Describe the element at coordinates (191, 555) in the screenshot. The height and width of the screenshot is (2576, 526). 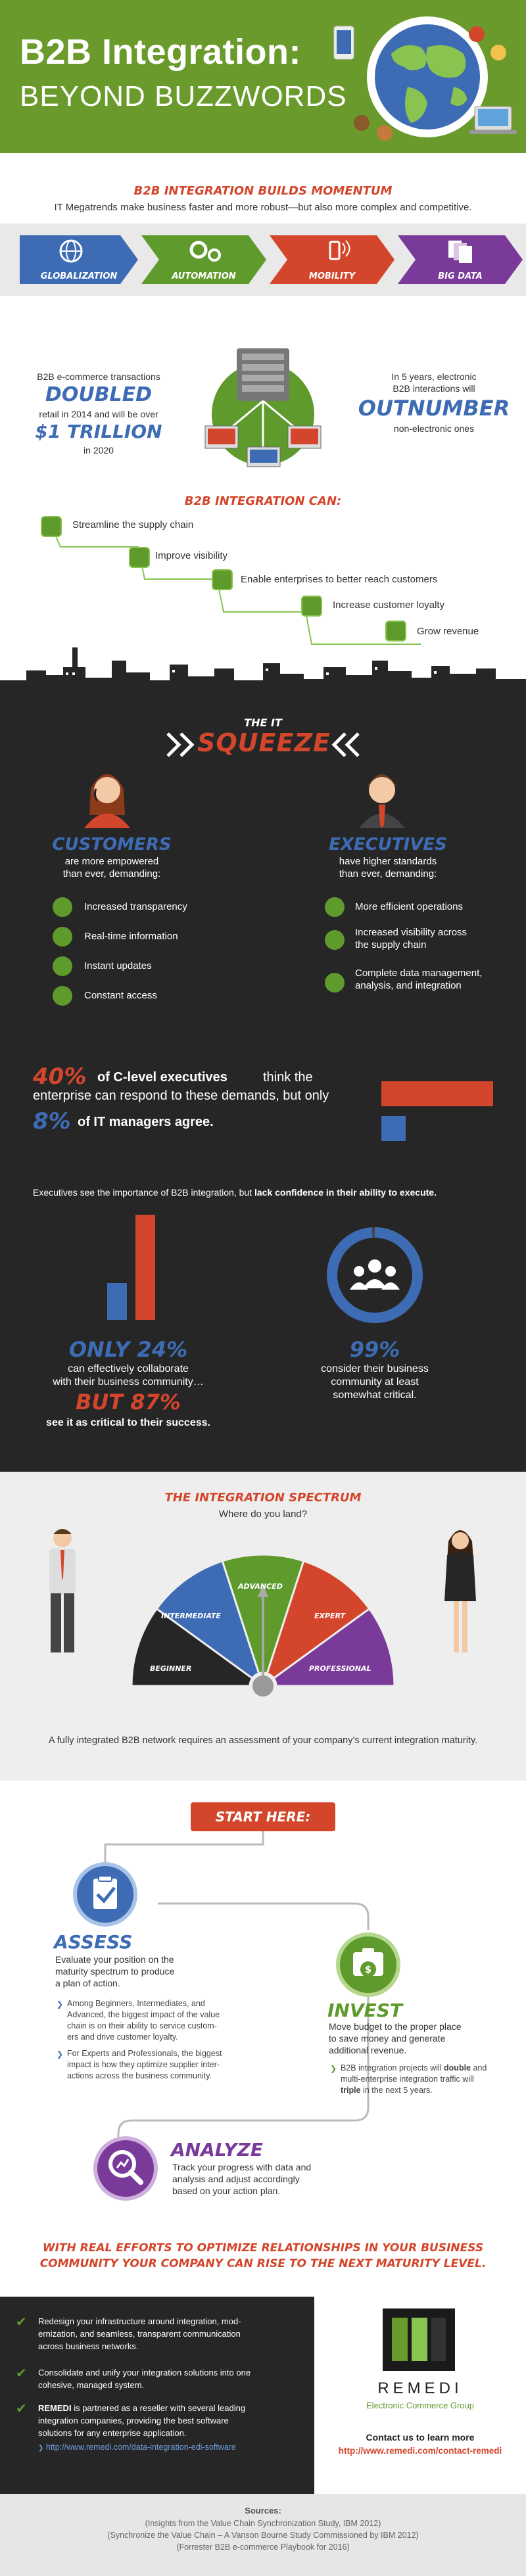
I see `can-item-2: Improve visibility` at that location.